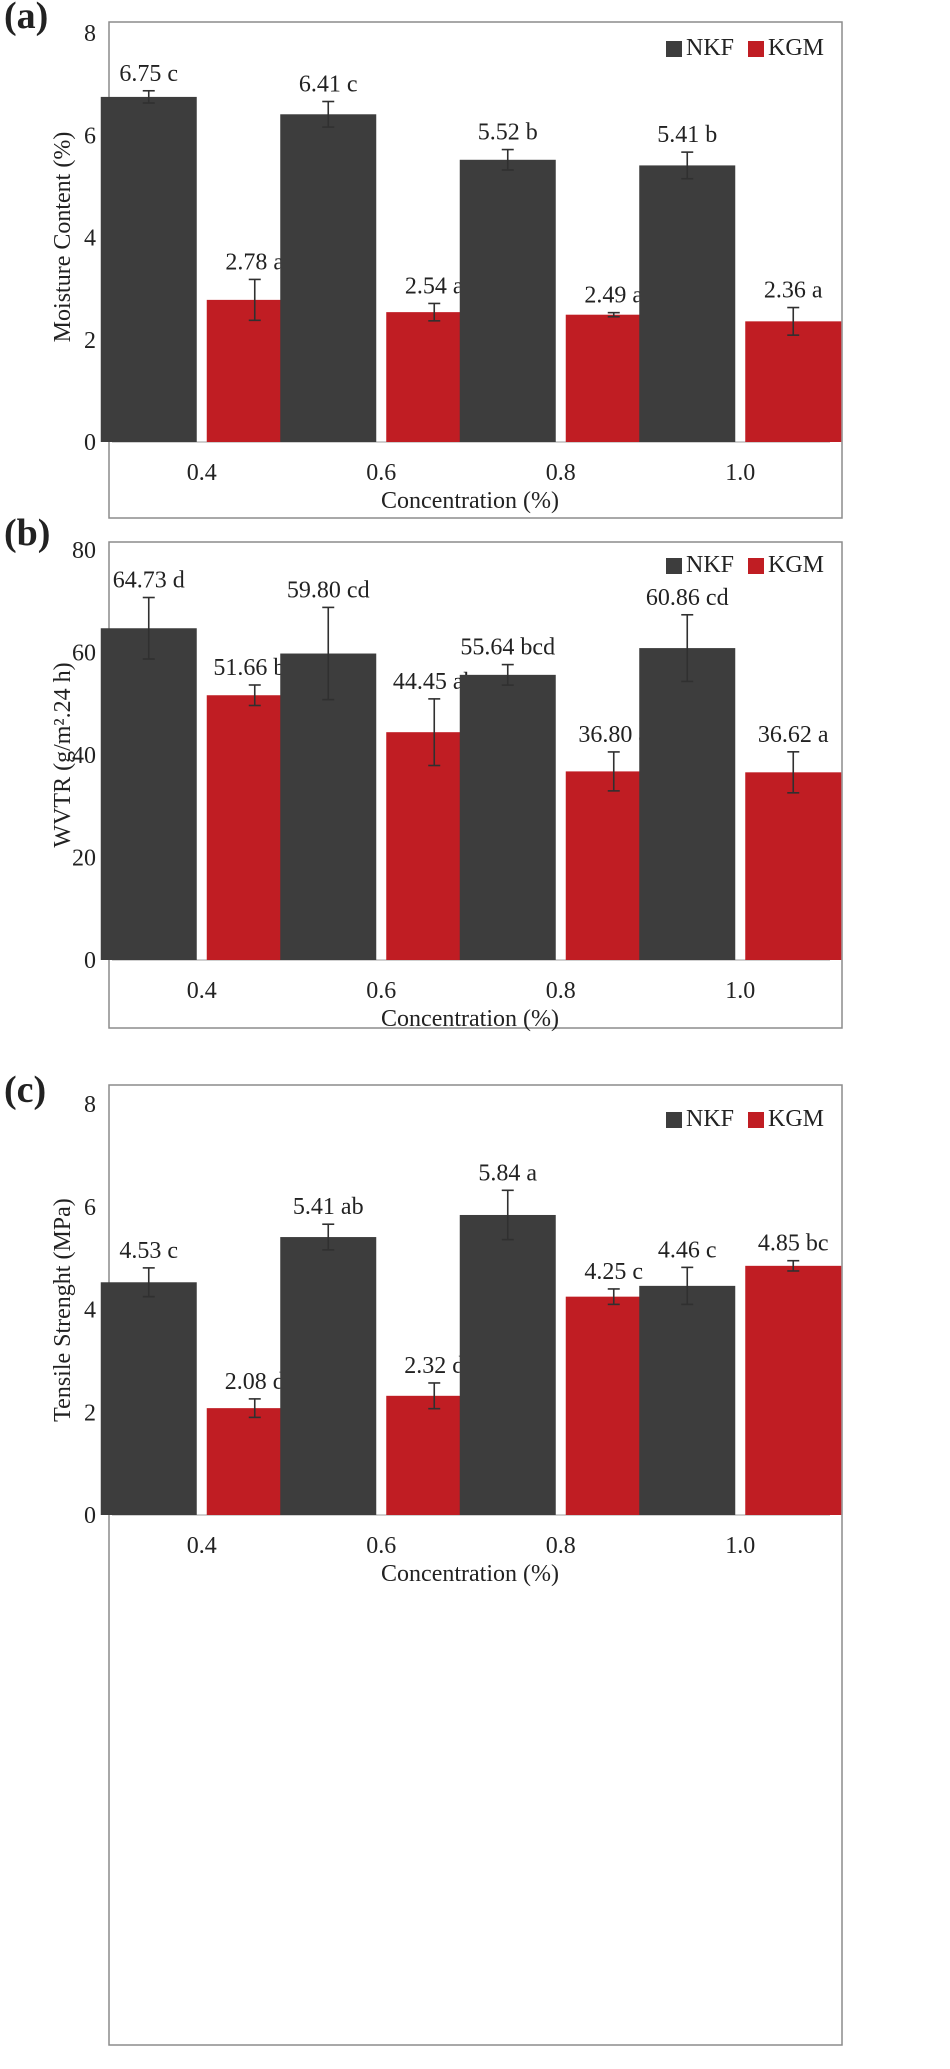 Image resolution: width=950 pixels, height=2069 pixels. Describe the element at coordinates (27, 533) in the screenshot. I see `panel-label: (b)` at that location.